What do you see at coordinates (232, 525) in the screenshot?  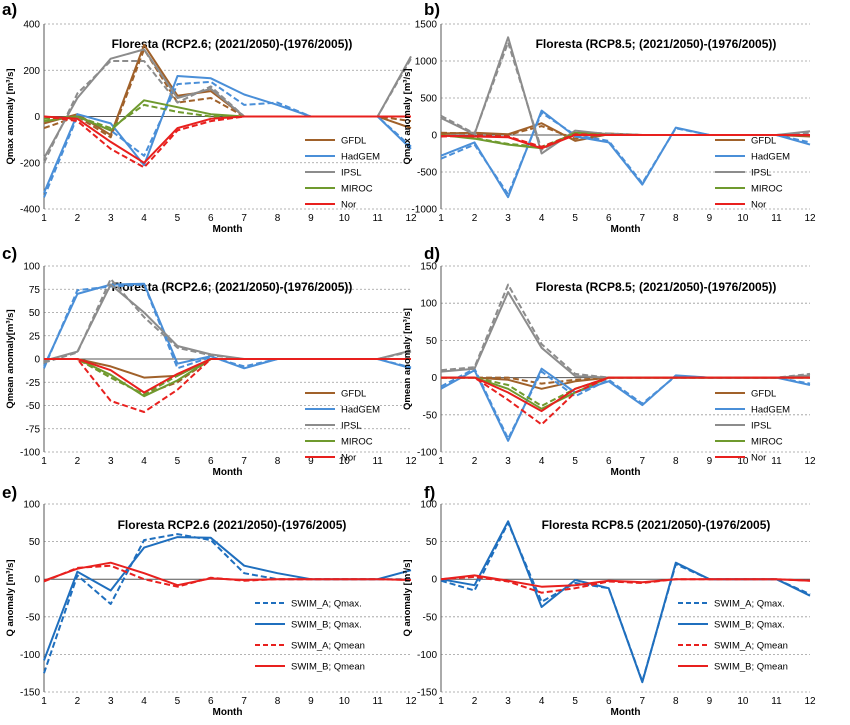 I see `chart-title: Floresta RCP2.6 (2021/2050)-(1976/2005)` at bounding box center [232, 525].